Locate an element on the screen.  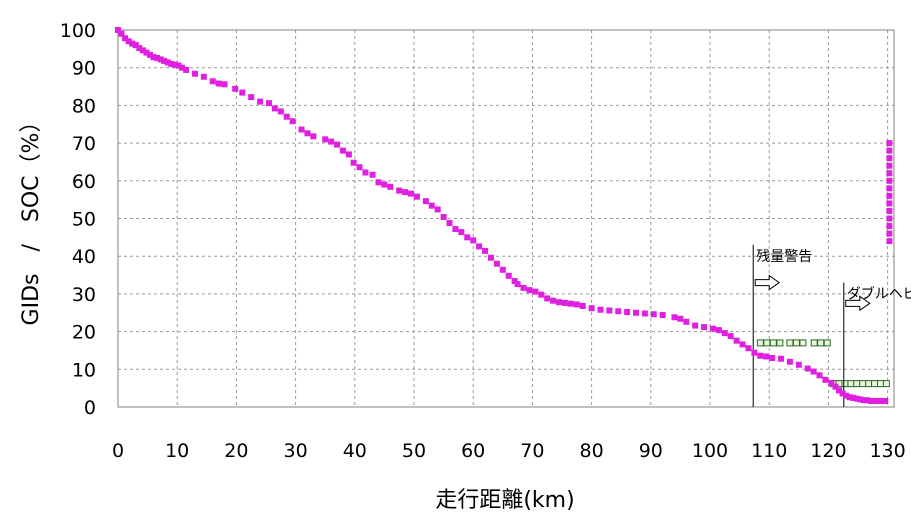
x-tick-label: 90 is located at coordinates (651, 451).